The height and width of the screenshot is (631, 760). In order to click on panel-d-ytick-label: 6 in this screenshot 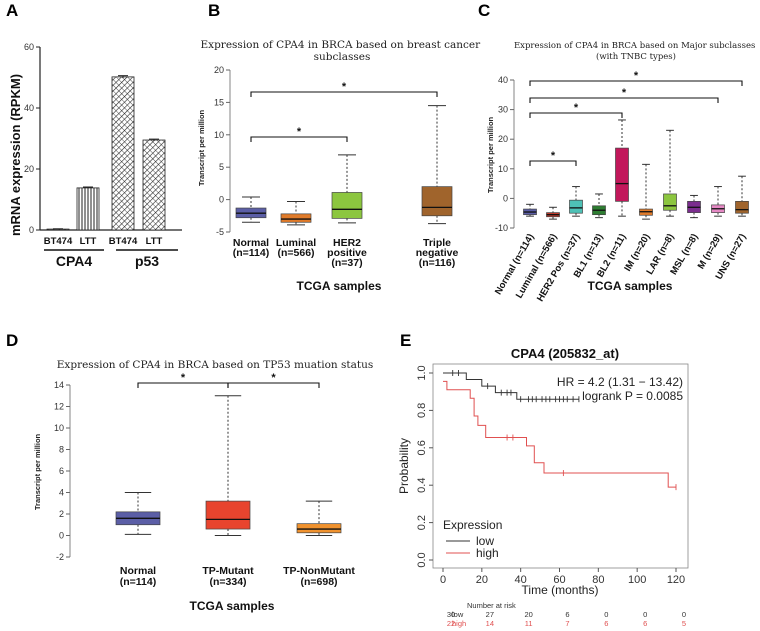, I will do `click(61, 471)`.